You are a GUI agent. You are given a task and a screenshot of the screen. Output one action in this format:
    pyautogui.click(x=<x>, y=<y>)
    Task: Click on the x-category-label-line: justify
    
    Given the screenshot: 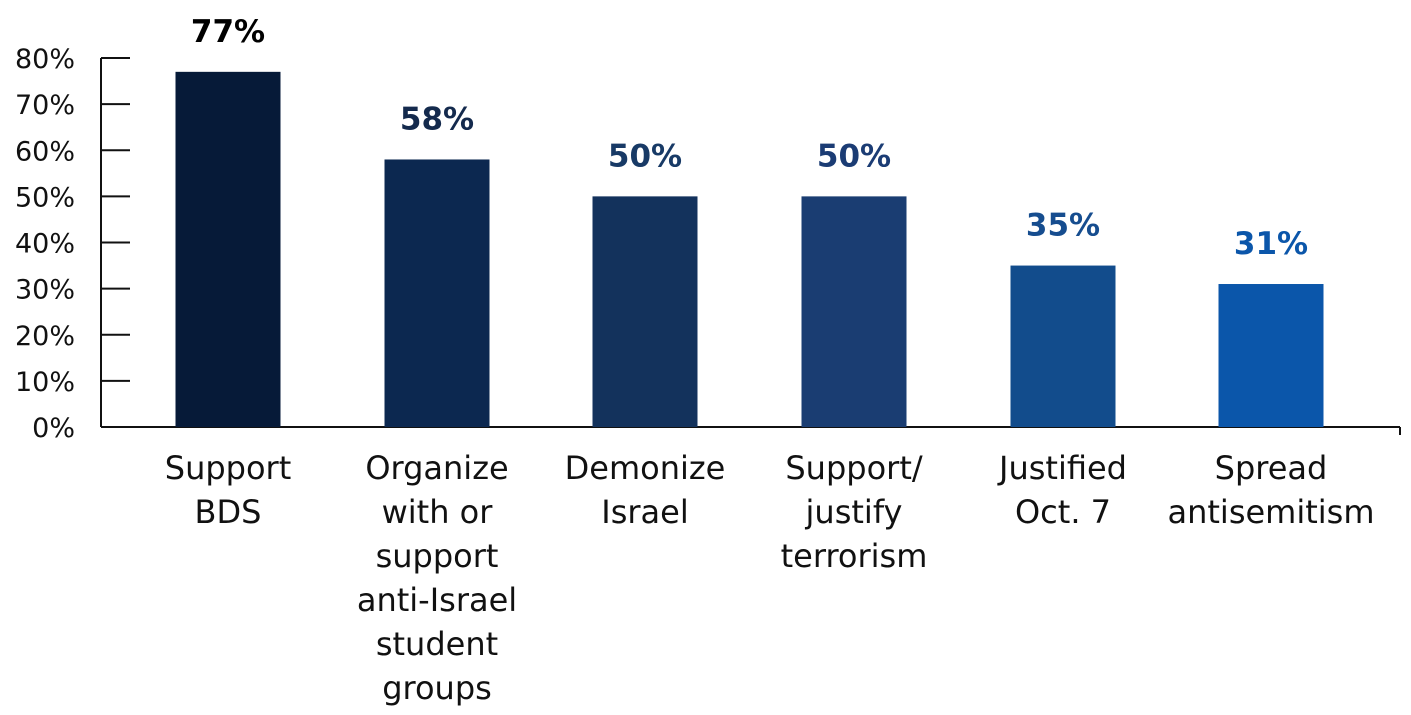 What is the action you would take?
    pyautogui.click(x=854, y=512)
    